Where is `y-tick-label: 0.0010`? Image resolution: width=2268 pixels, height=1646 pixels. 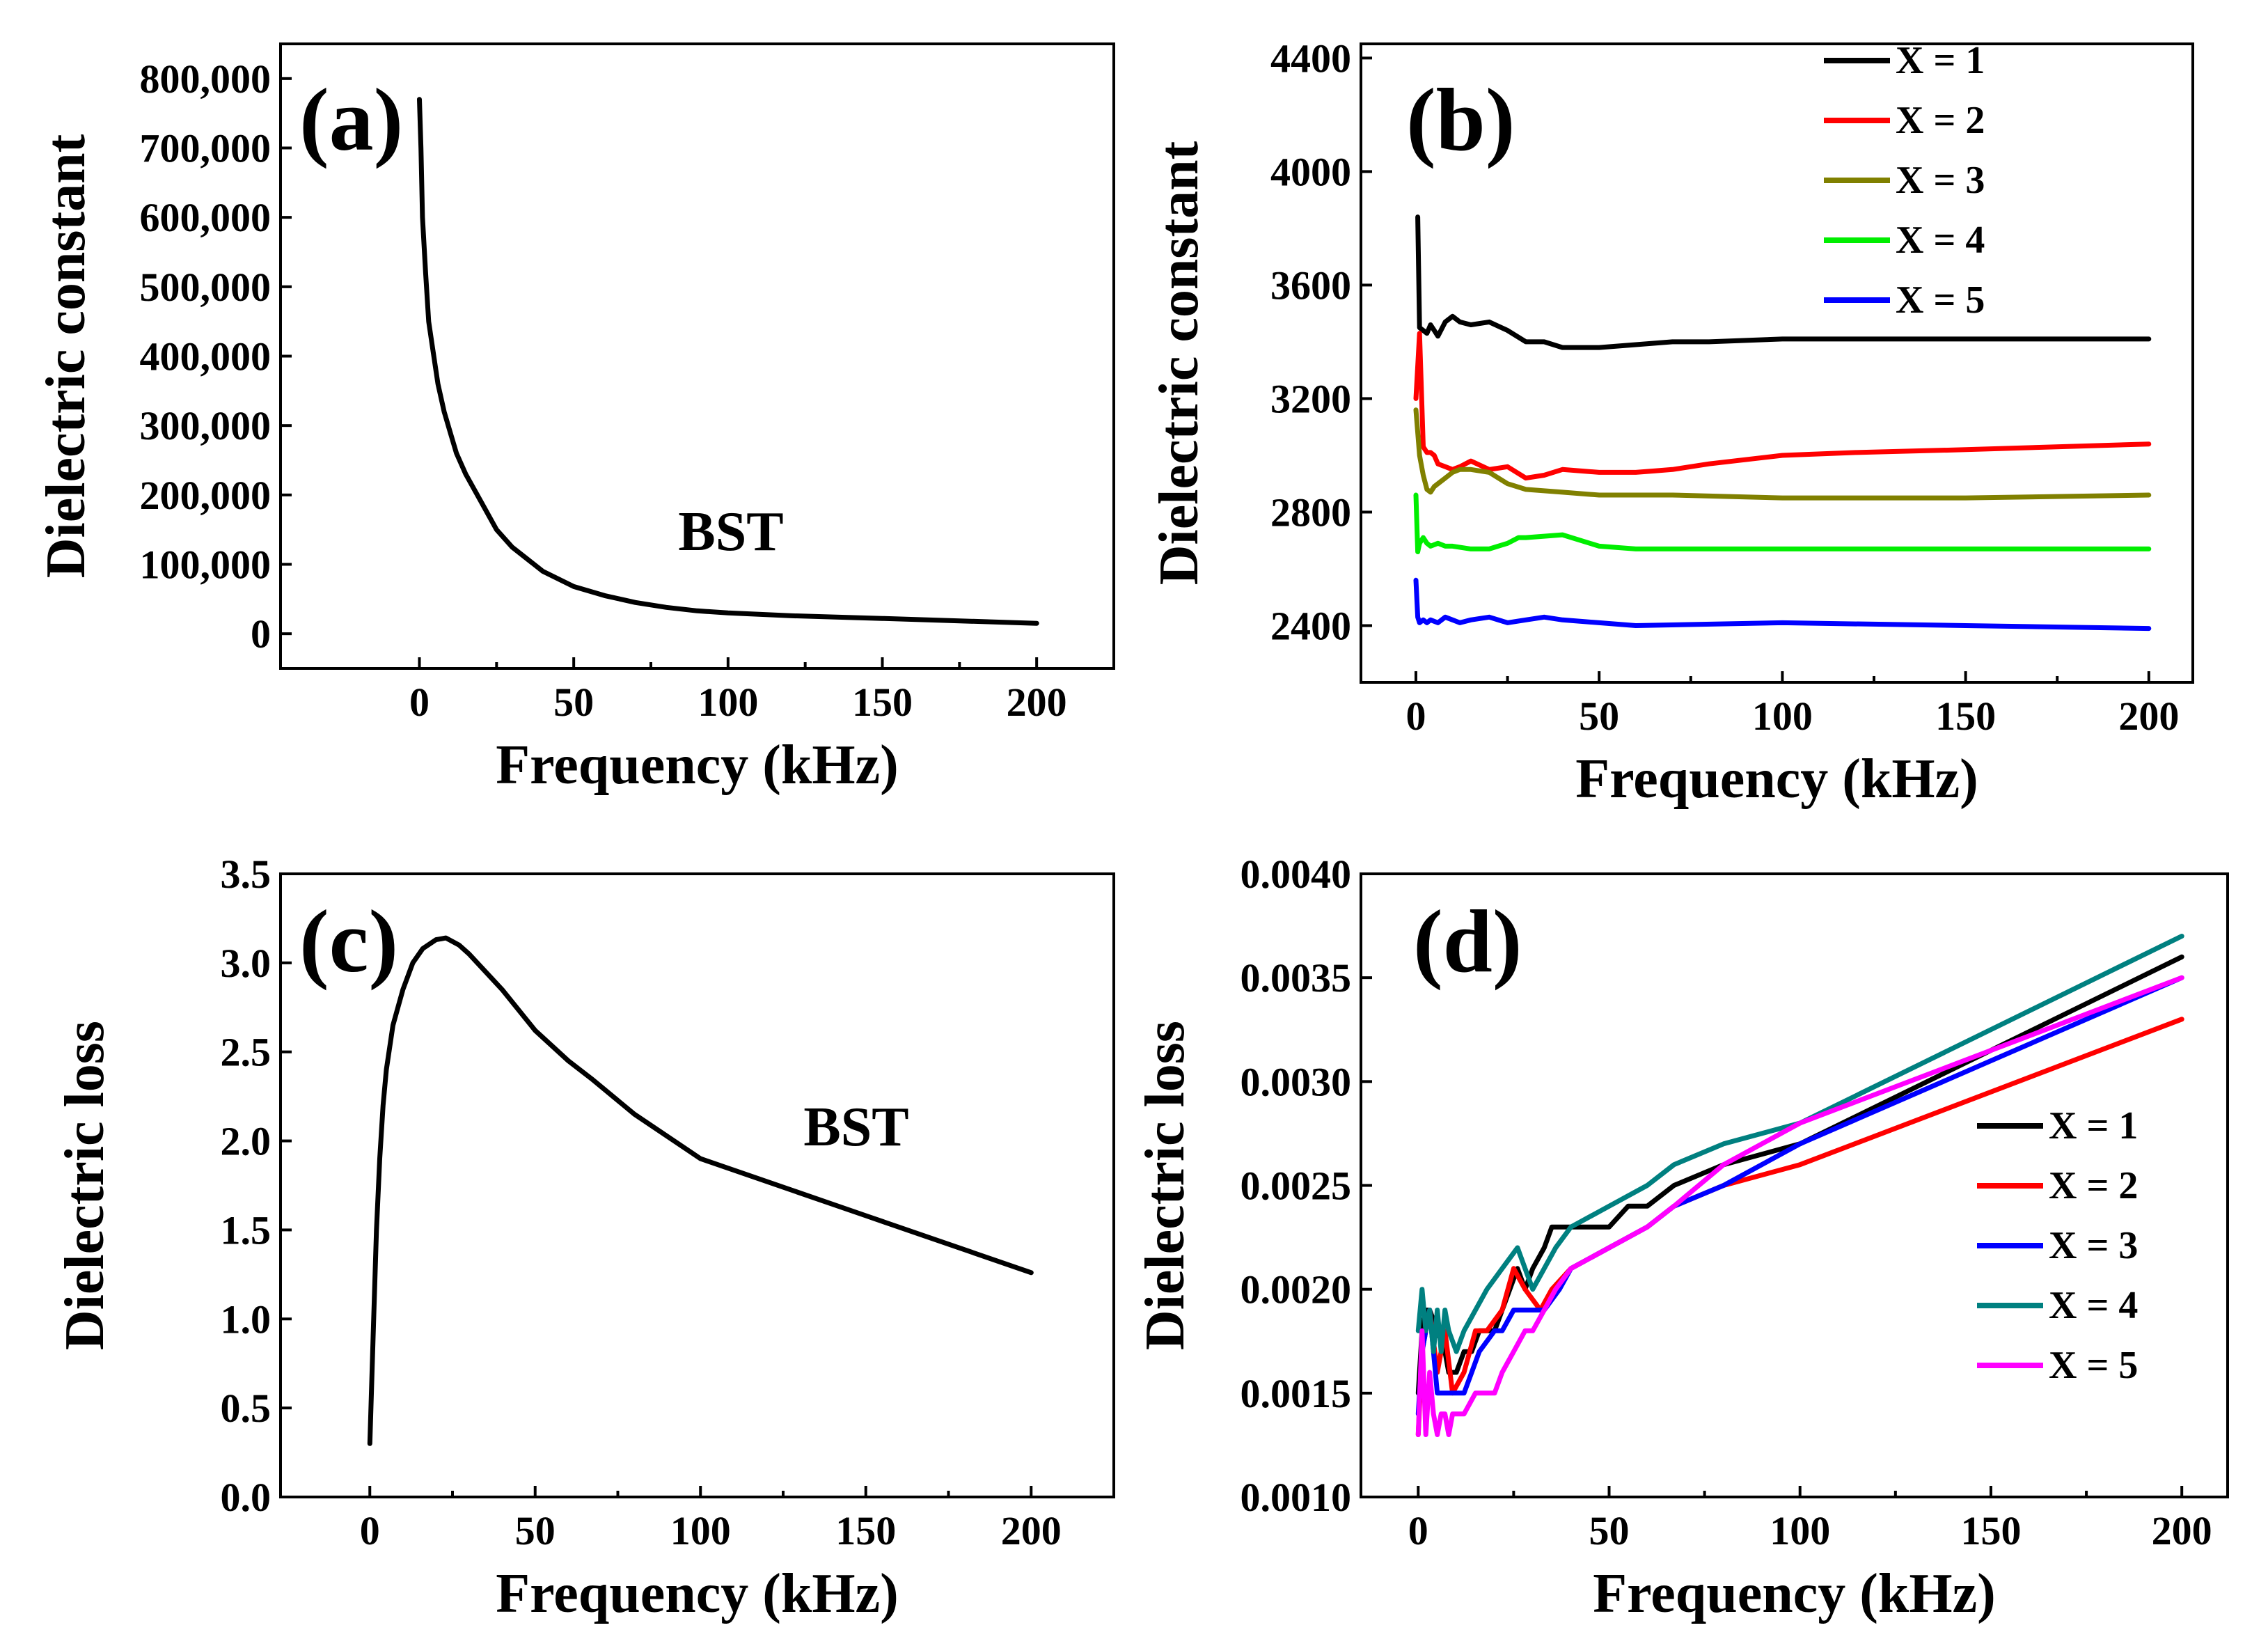 y-tick-label: 0.0010 is located at coordinates (1296, 1497).